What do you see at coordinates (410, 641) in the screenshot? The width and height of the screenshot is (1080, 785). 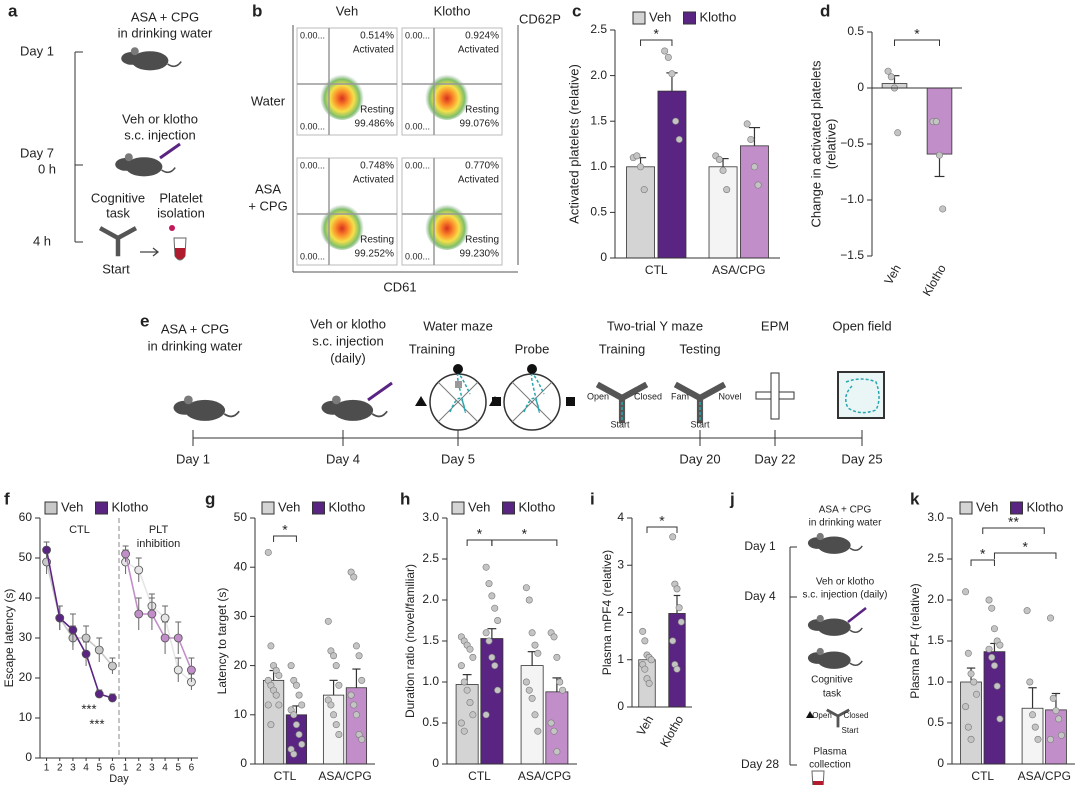 I see `y-axis-label: Duration ratio (novel/familiar)` at bounding box center [410, 641].